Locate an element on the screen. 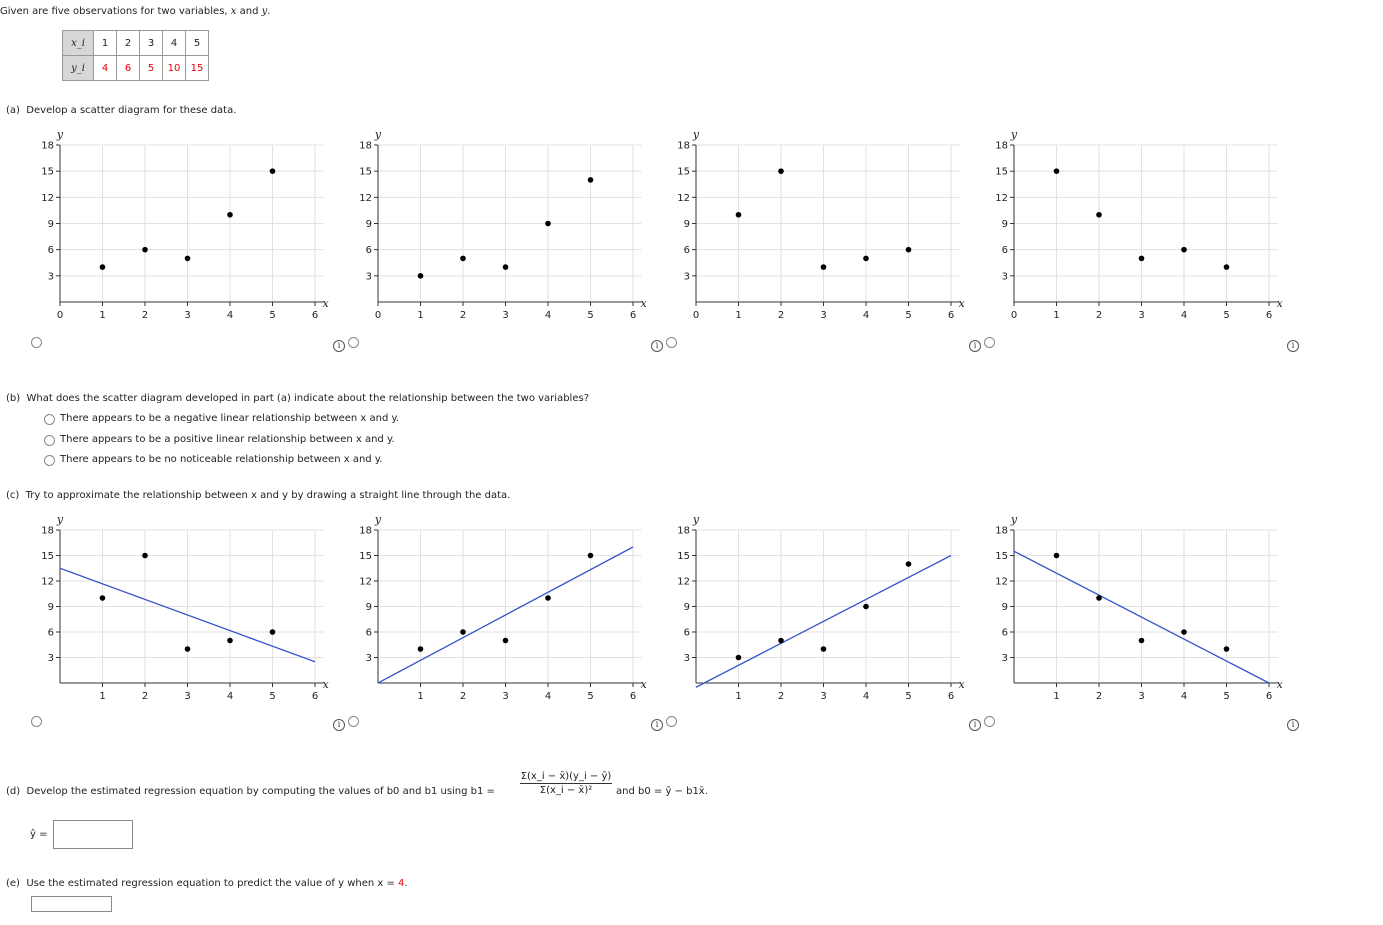  part-label: (b) is located at coordinates (13, 398).